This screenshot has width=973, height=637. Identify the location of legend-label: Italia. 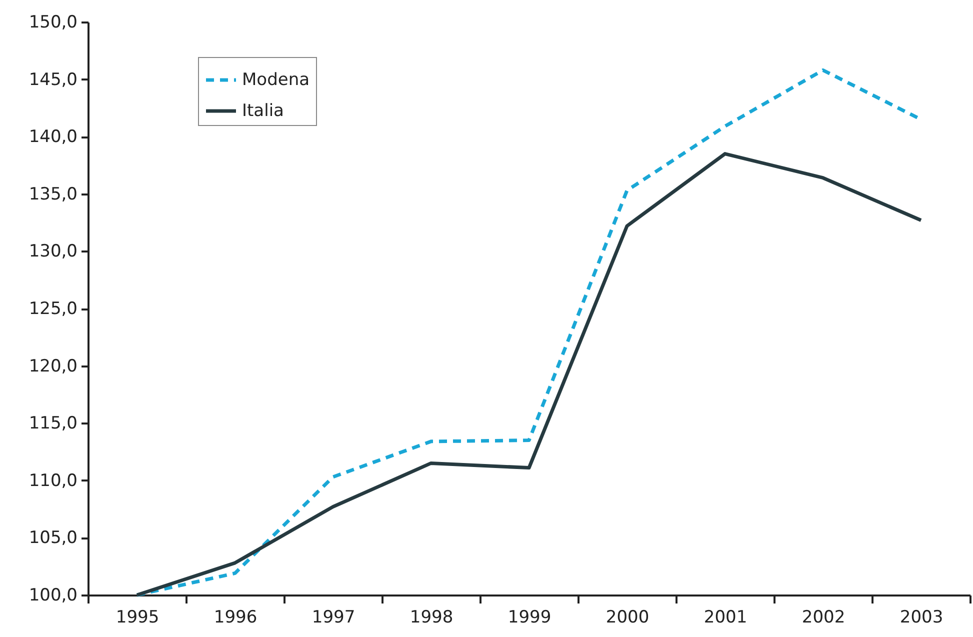
(263, 111).